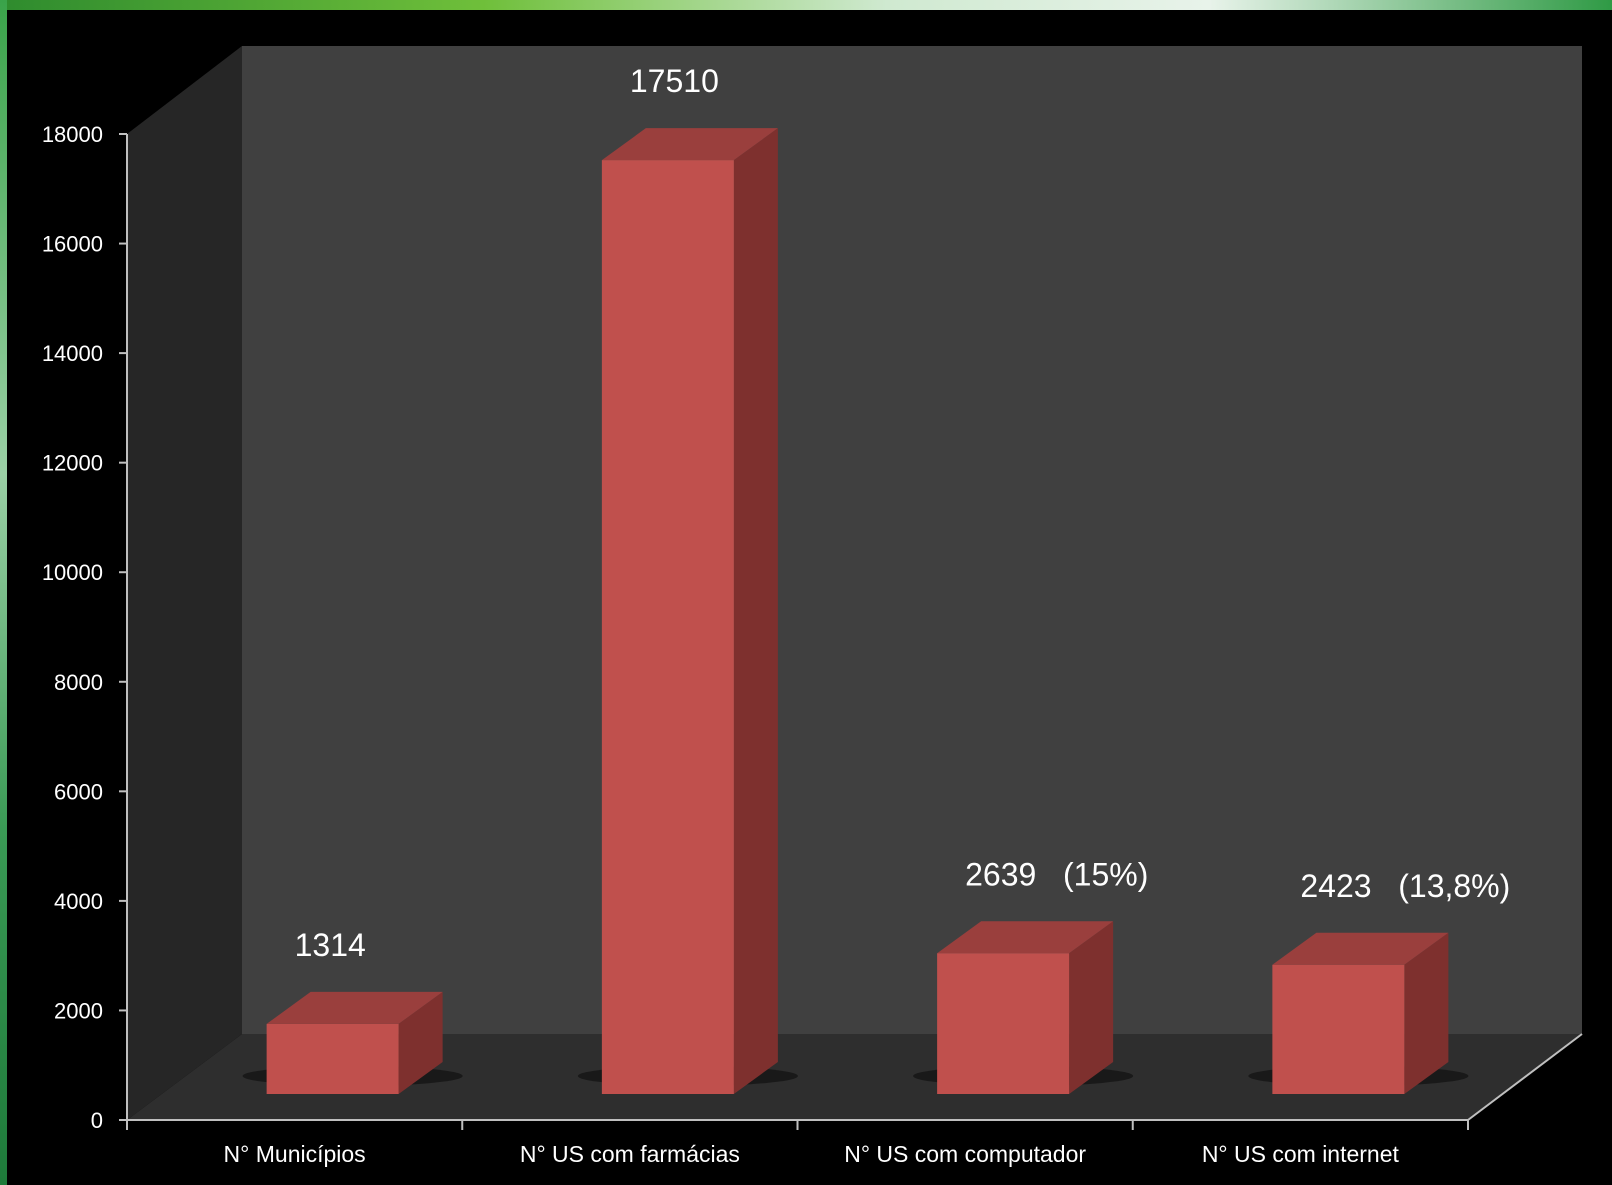 The width and height of the screenshot is (1612, 1185). What do you see at coordinates (330, 945) in the screenshot?
I see `data-label: 1314` at bounding box center [330, 945].